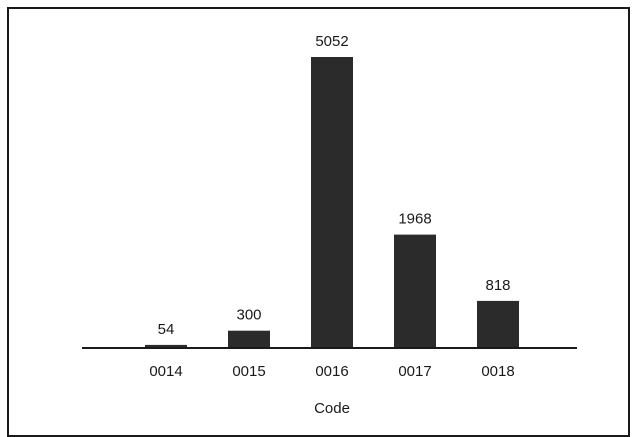 The image size is (639, 437). I want to click on data-label-0017: 1968, so click(414, 219).